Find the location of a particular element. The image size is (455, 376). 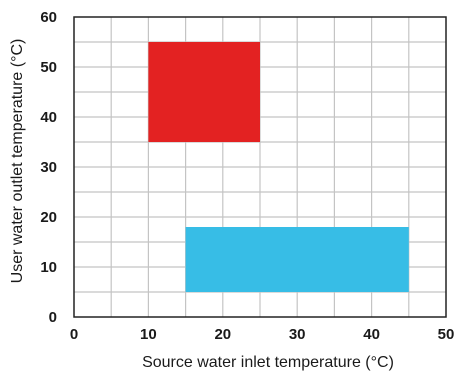

x-tick-label: 40 is located at coordinates (371, 334).